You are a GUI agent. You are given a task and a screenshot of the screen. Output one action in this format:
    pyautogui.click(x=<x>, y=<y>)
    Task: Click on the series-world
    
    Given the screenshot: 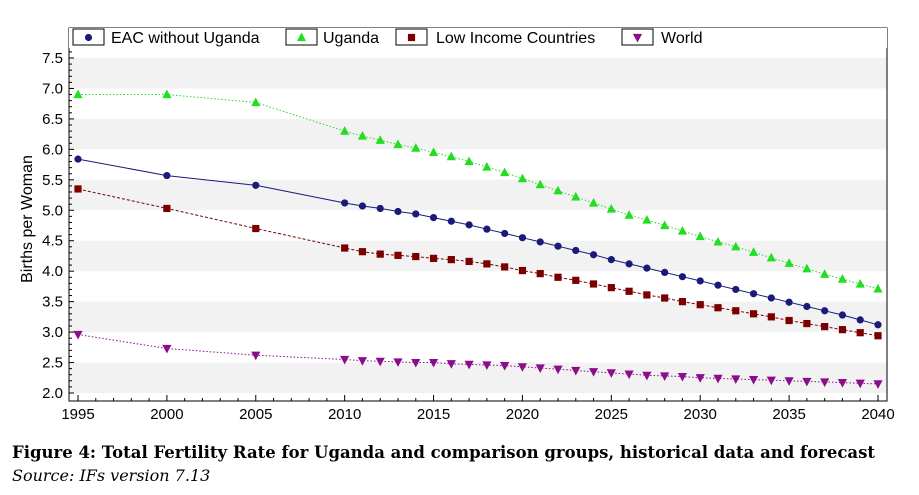 What is the action you would take?
    pyautogui.click(x=478, y=359)
    